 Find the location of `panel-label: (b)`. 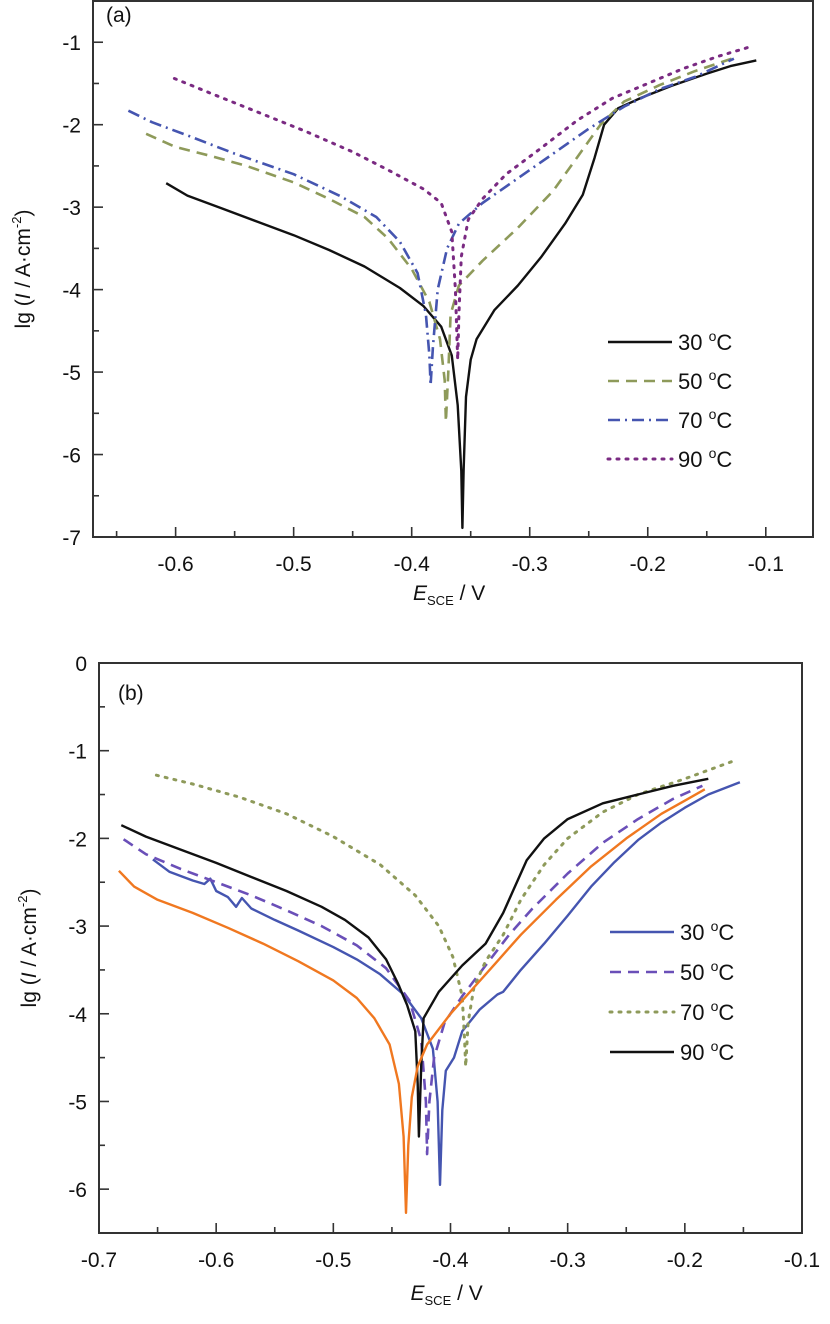

panel-label: (b) is located at coordinates (131, 693).